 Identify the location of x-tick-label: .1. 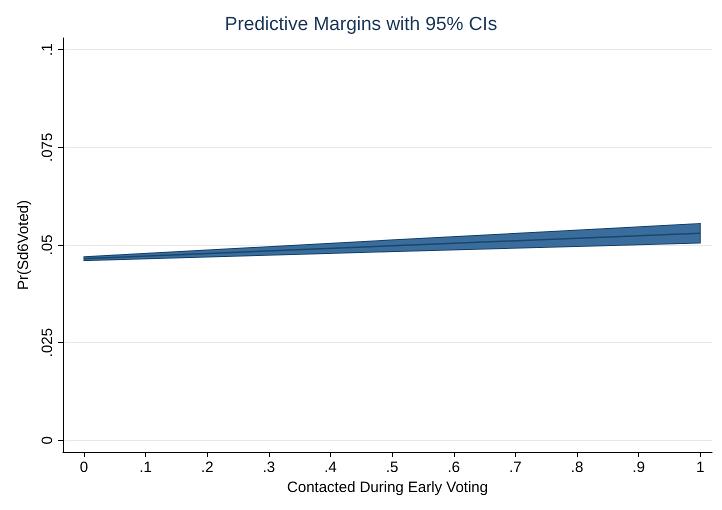
(145, 467).